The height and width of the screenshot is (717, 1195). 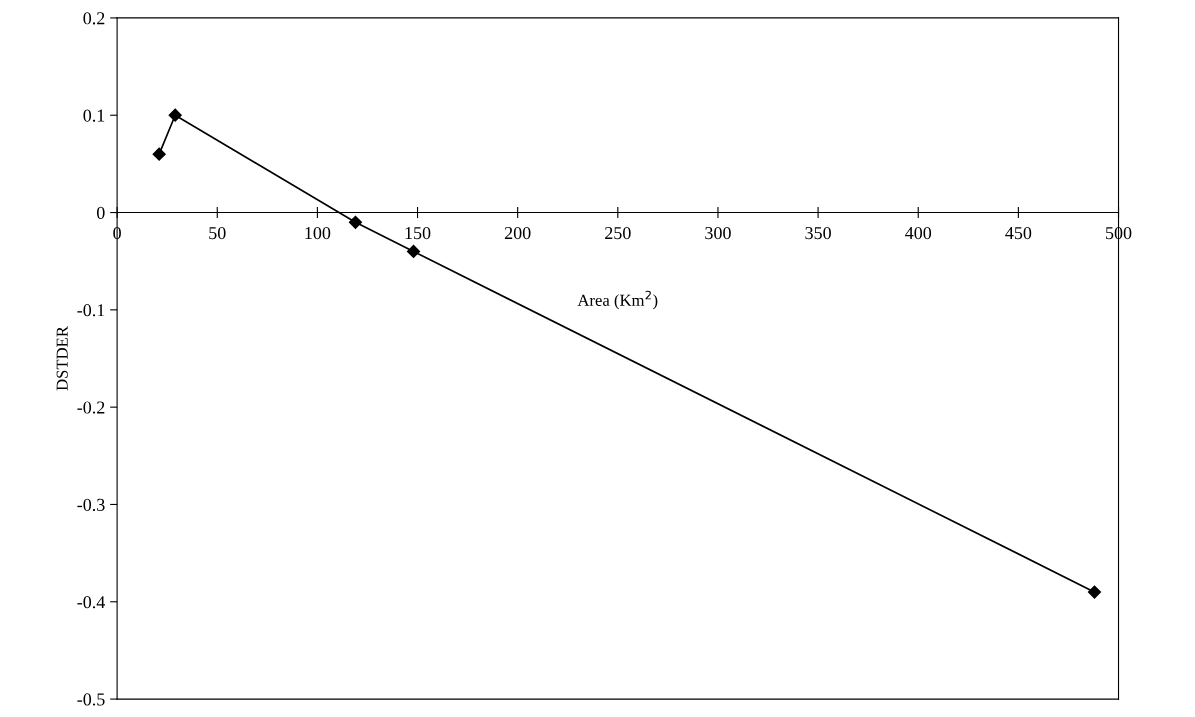 What do you see at coordinates (418, 233) in the screenshot?
I see `x-tick-label: 150` at bounding box center [418, 233].